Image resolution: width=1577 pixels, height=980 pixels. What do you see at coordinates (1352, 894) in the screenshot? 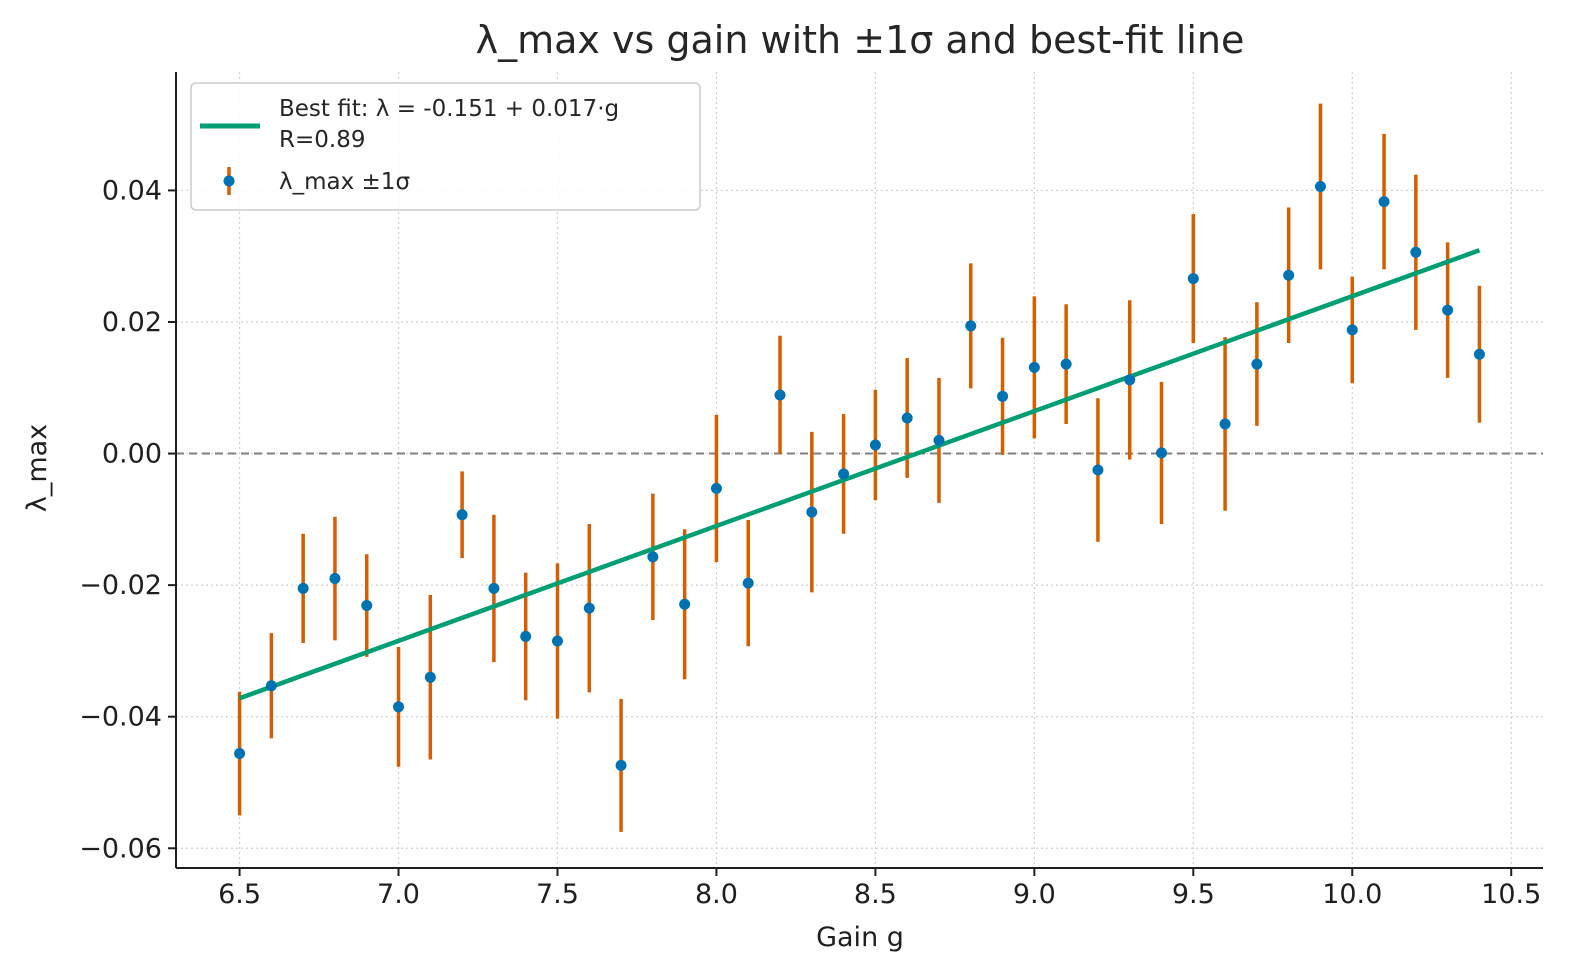
I see `x-tick-label: 10.0` at bounding box center [1352, 894].